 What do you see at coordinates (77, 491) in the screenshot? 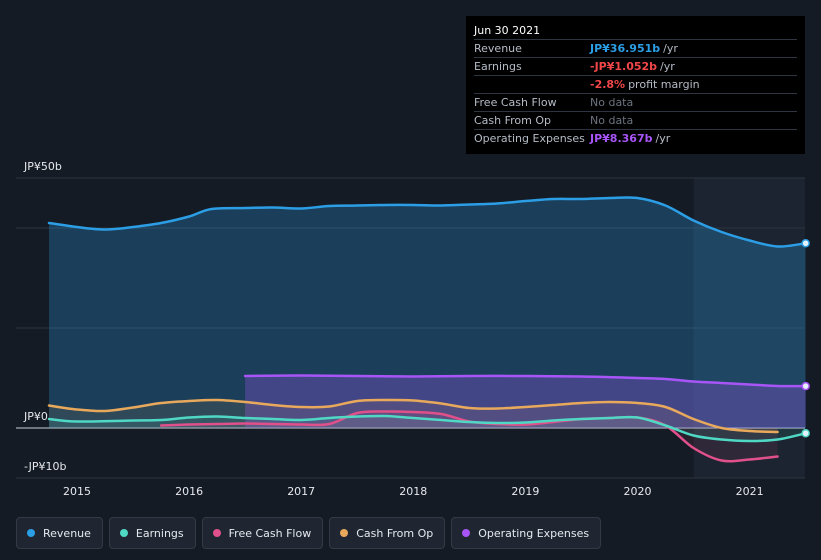
I see `x-tick-label: 2015` at bounding box center [77, 491].